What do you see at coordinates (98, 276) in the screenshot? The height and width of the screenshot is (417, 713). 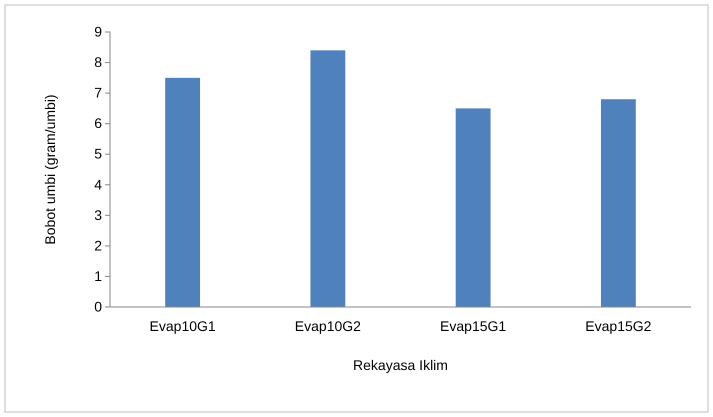 I see `y-tick-label: 1` at bounding box center [98, 276].